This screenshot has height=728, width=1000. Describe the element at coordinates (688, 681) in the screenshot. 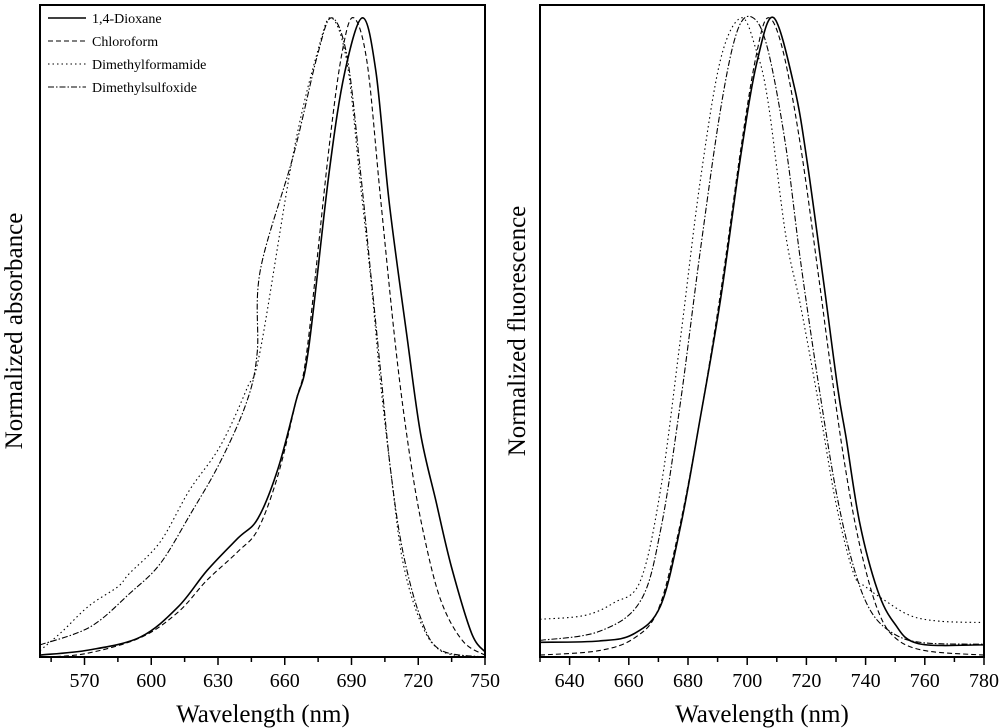

I see `x-tick-label: 680` at that location.